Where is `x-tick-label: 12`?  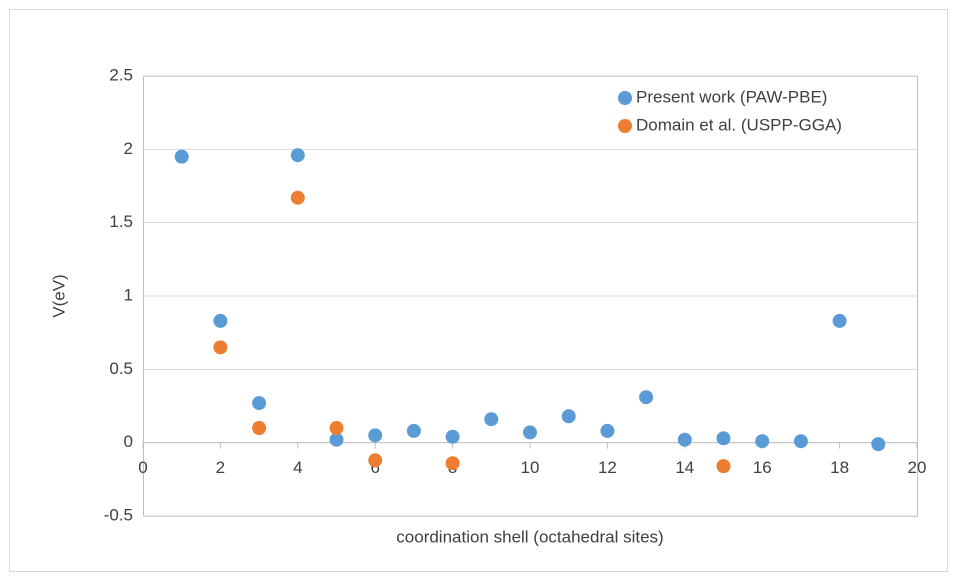 x-tick-label: 12 is located at coordinates (607, 467).